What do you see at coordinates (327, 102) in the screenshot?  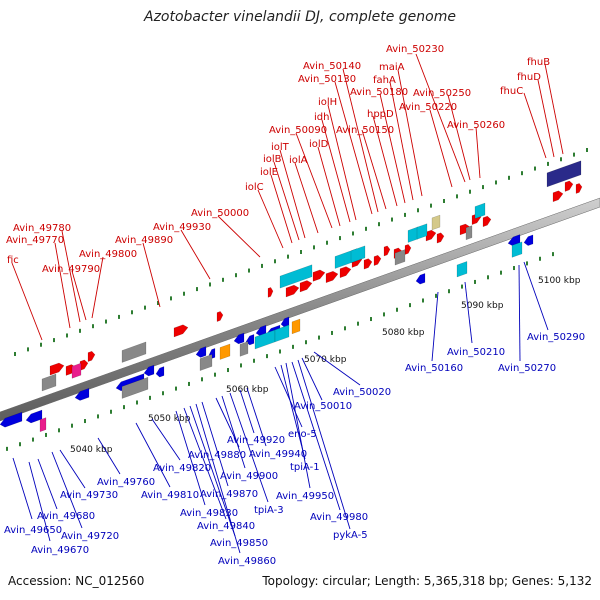 I see `gene-label-iolh: iolH` at bounding box center [327, 102].